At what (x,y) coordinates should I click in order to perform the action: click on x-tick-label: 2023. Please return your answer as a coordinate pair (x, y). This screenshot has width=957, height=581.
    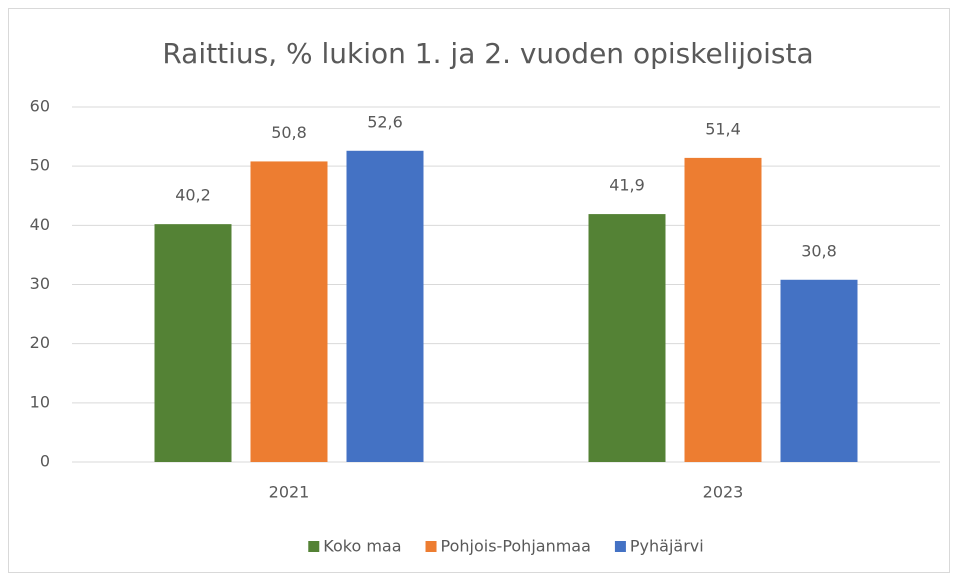
    Looking at the image, I should click on (723, 492).